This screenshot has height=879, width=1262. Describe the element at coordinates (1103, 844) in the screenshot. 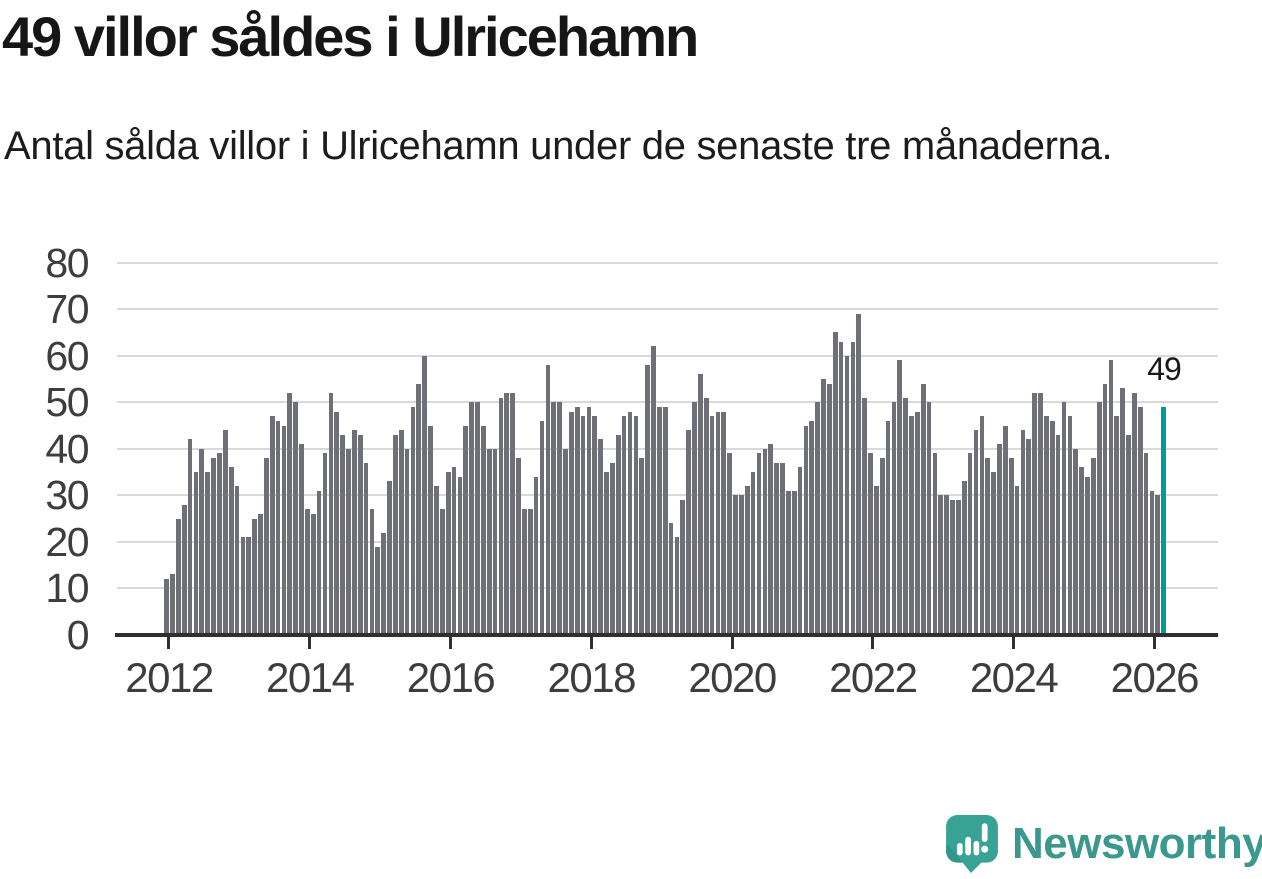

I see `newsworthy-logo: Newsworthy` at that location.